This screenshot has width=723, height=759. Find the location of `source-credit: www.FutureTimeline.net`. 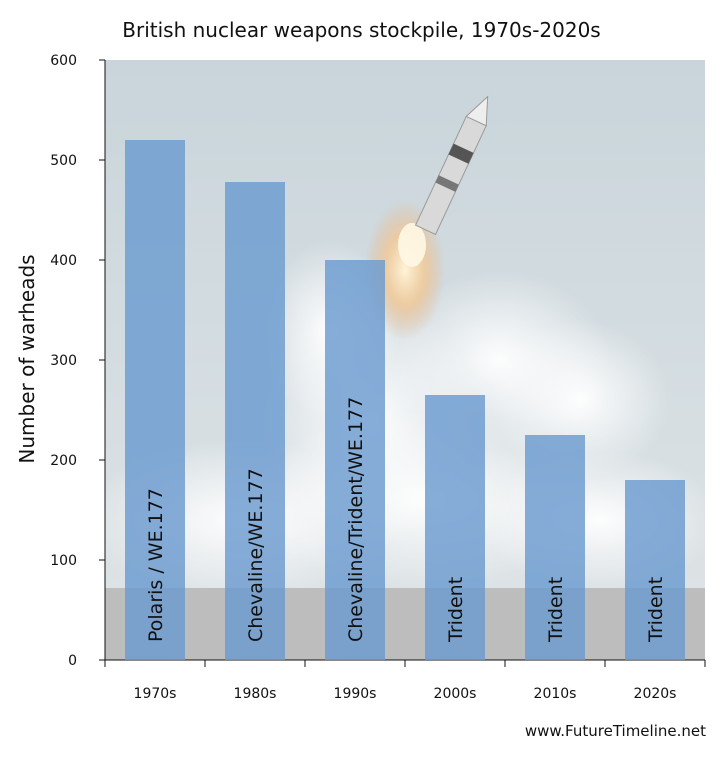

source-credit: www.FutureTimeline.net is located at coordinates (615, 731).